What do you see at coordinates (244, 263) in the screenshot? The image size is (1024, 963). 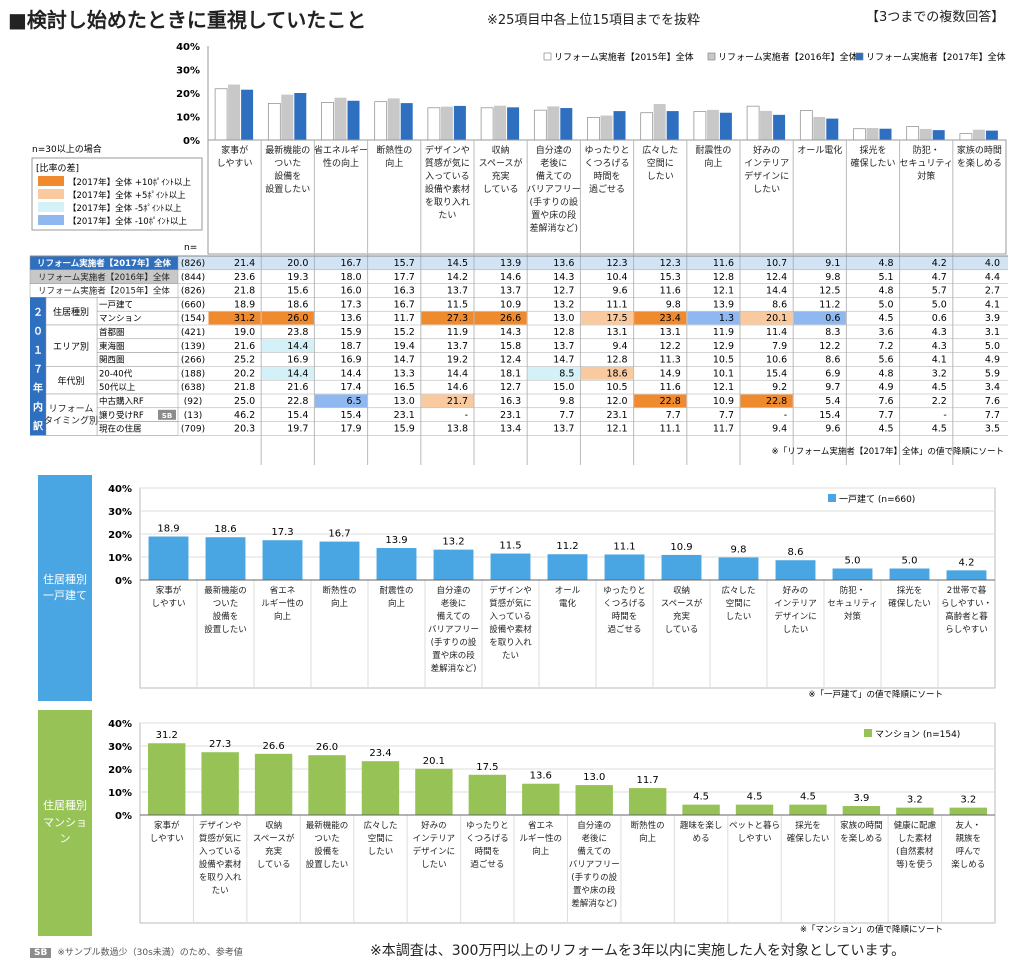 I see `table-cell: 21.4` at bounding box center [244, 263].